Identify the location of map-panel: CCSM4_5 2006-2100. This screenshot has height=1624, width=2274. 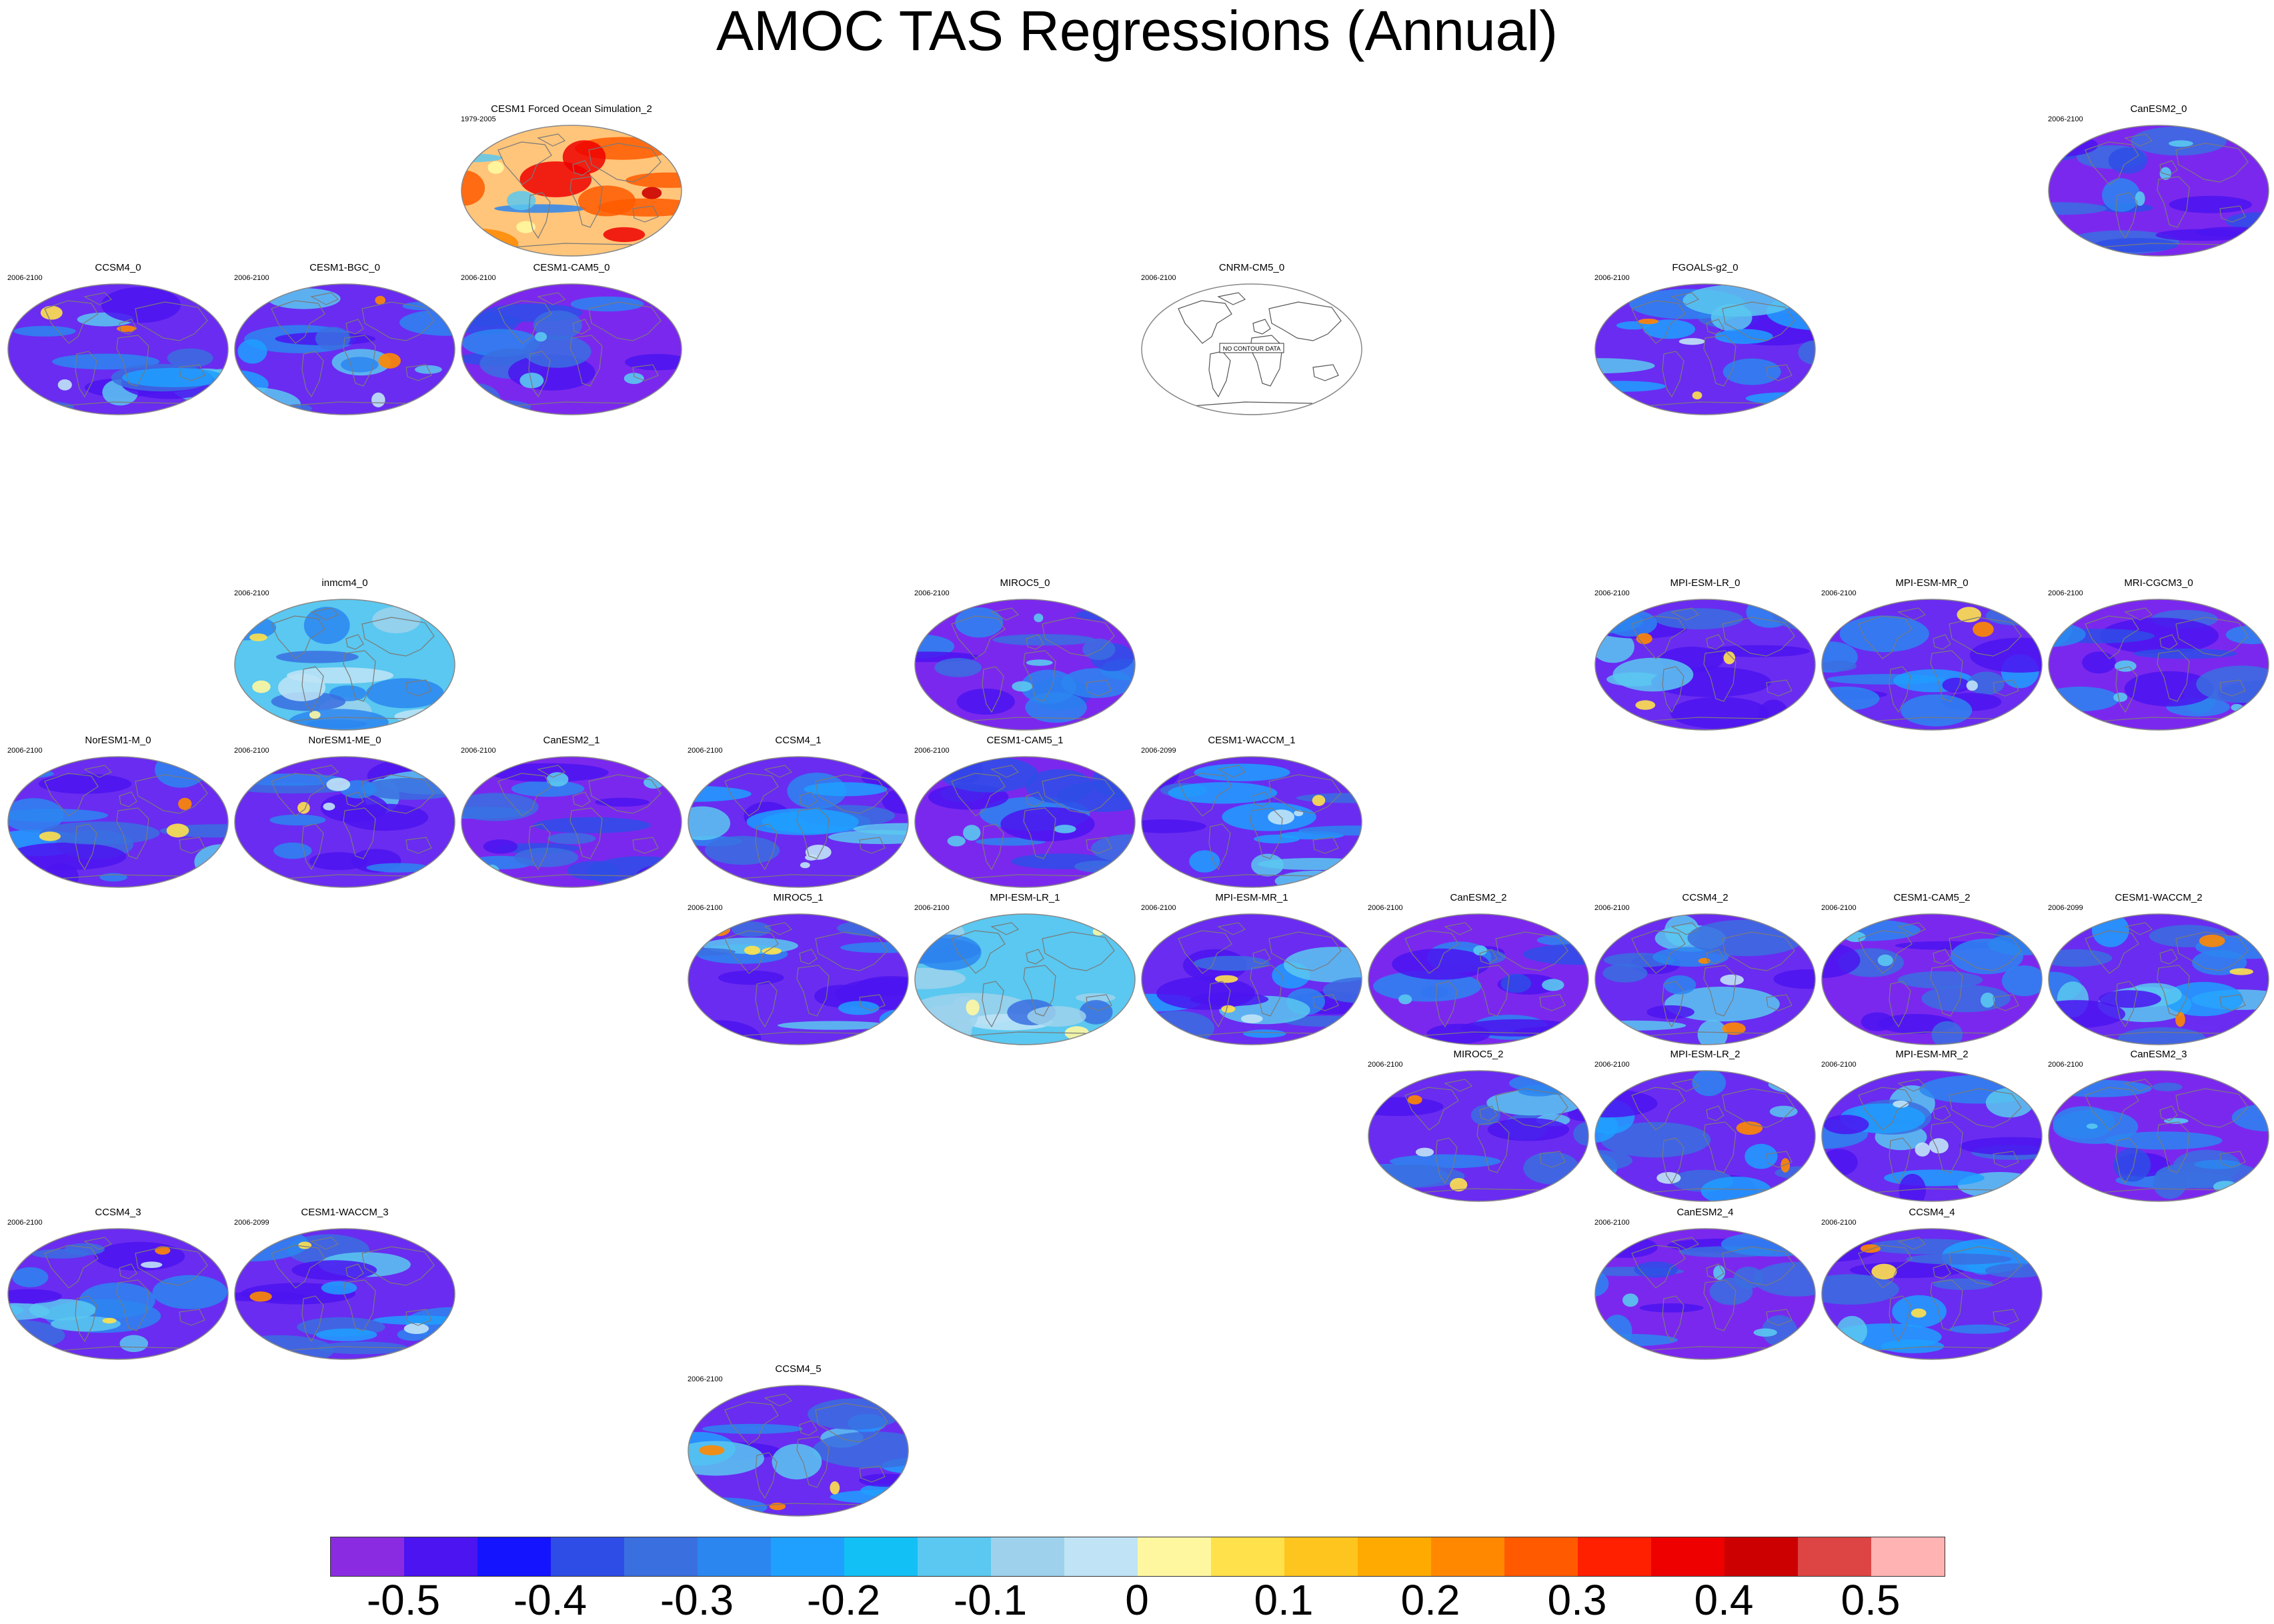
(798, 1440).